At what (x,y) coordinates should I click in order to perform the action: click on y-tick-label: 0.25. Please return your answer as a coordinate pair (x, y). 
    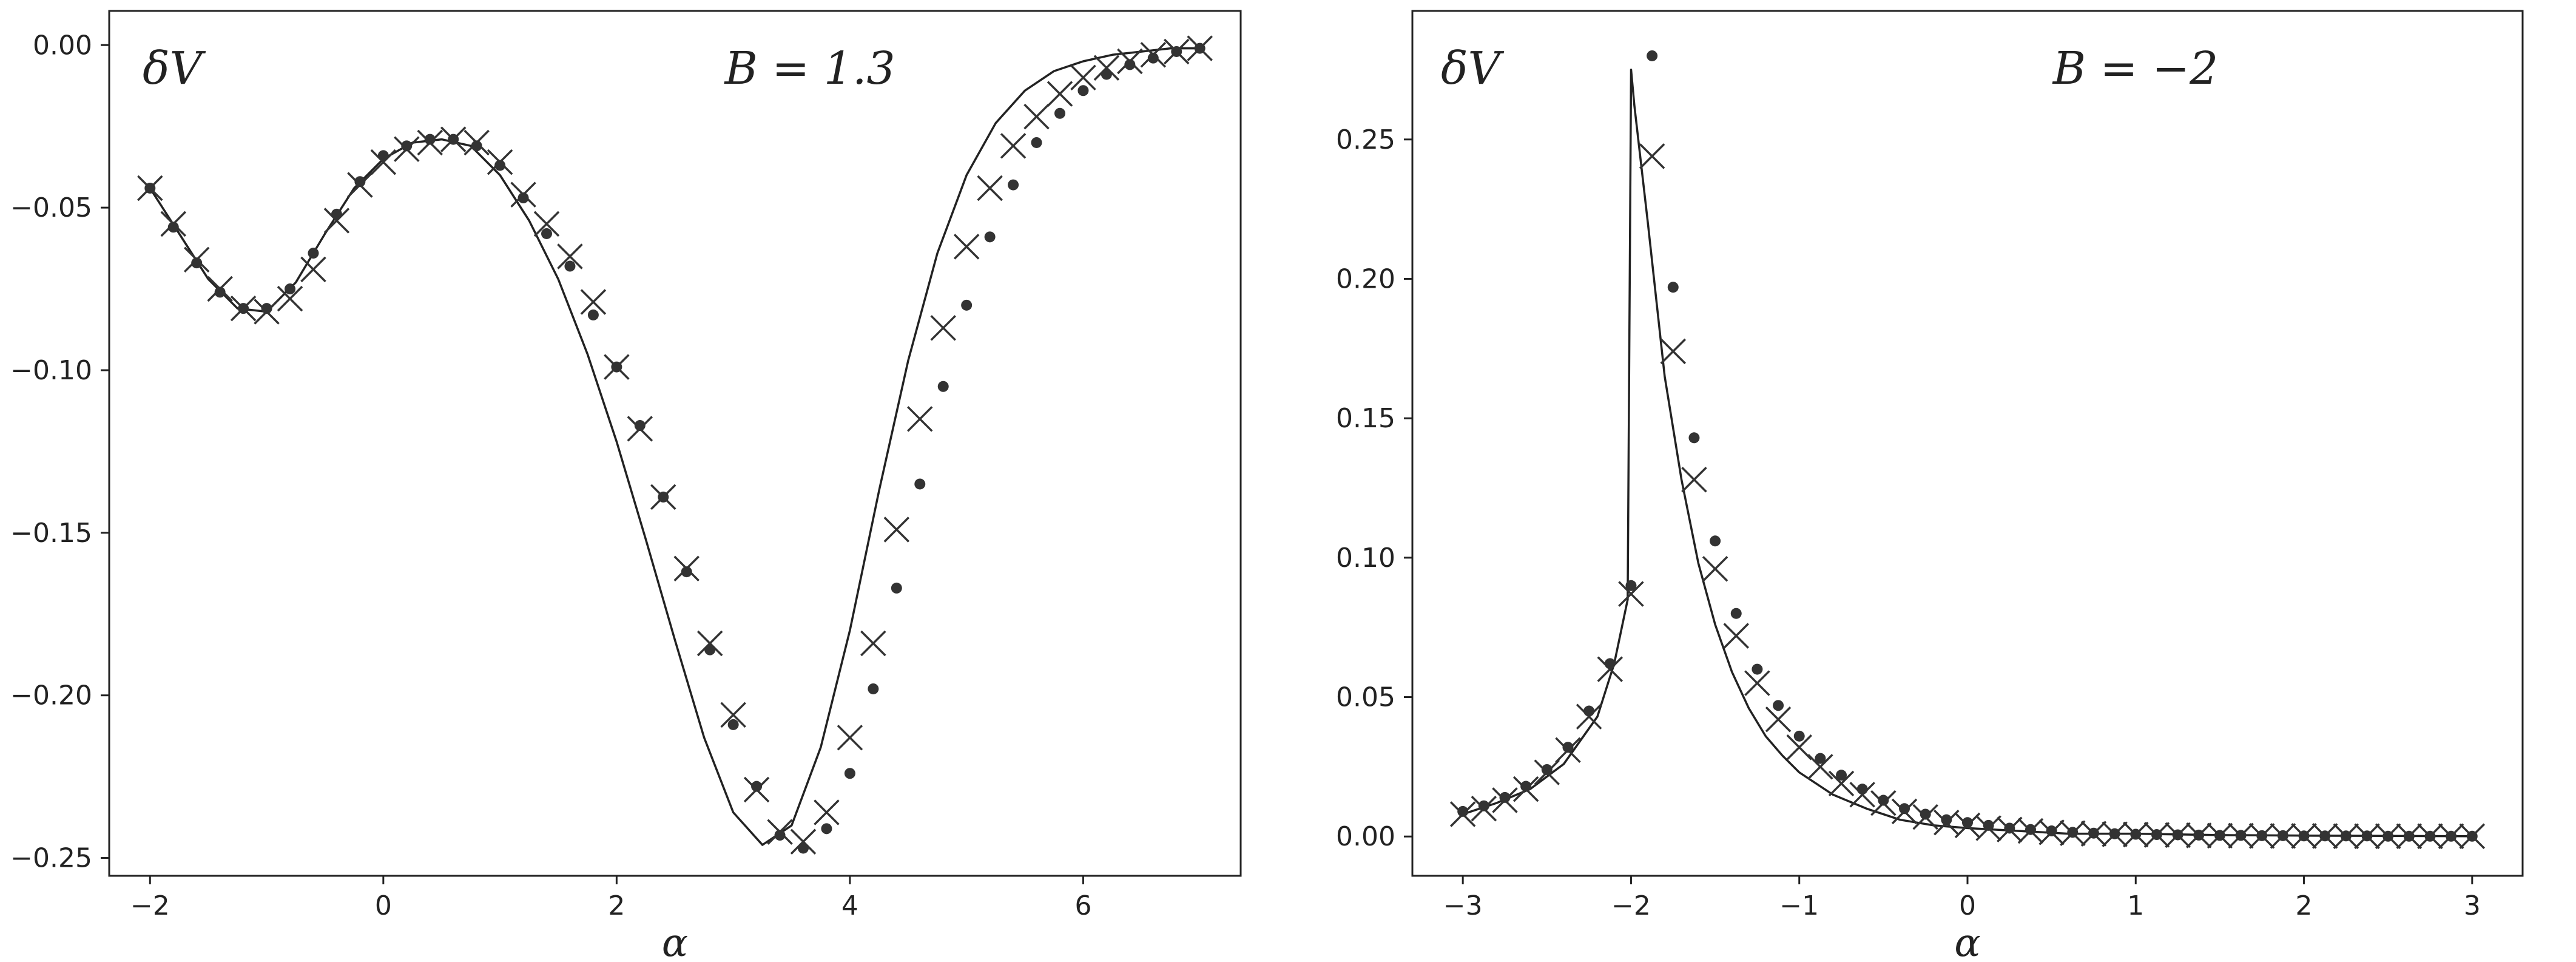
    Looking at the image, I should click on (1365, 139).